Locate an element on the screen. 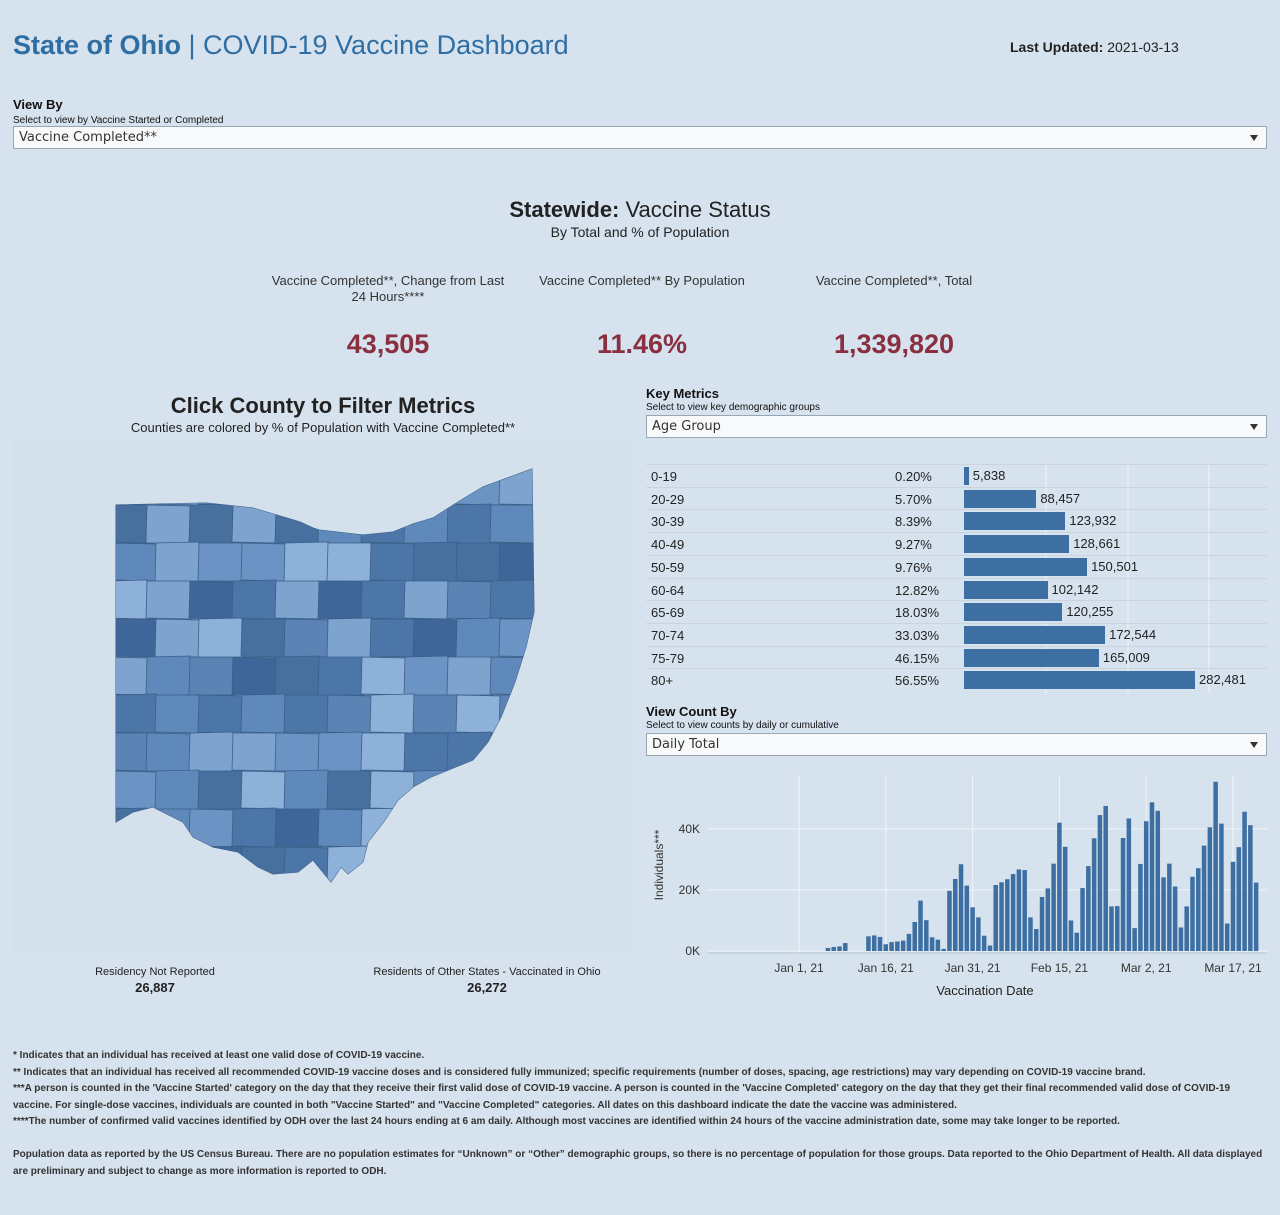  age-row-60-64: 60-64 12.82% 102,142 is located at coordinates (956, 588).